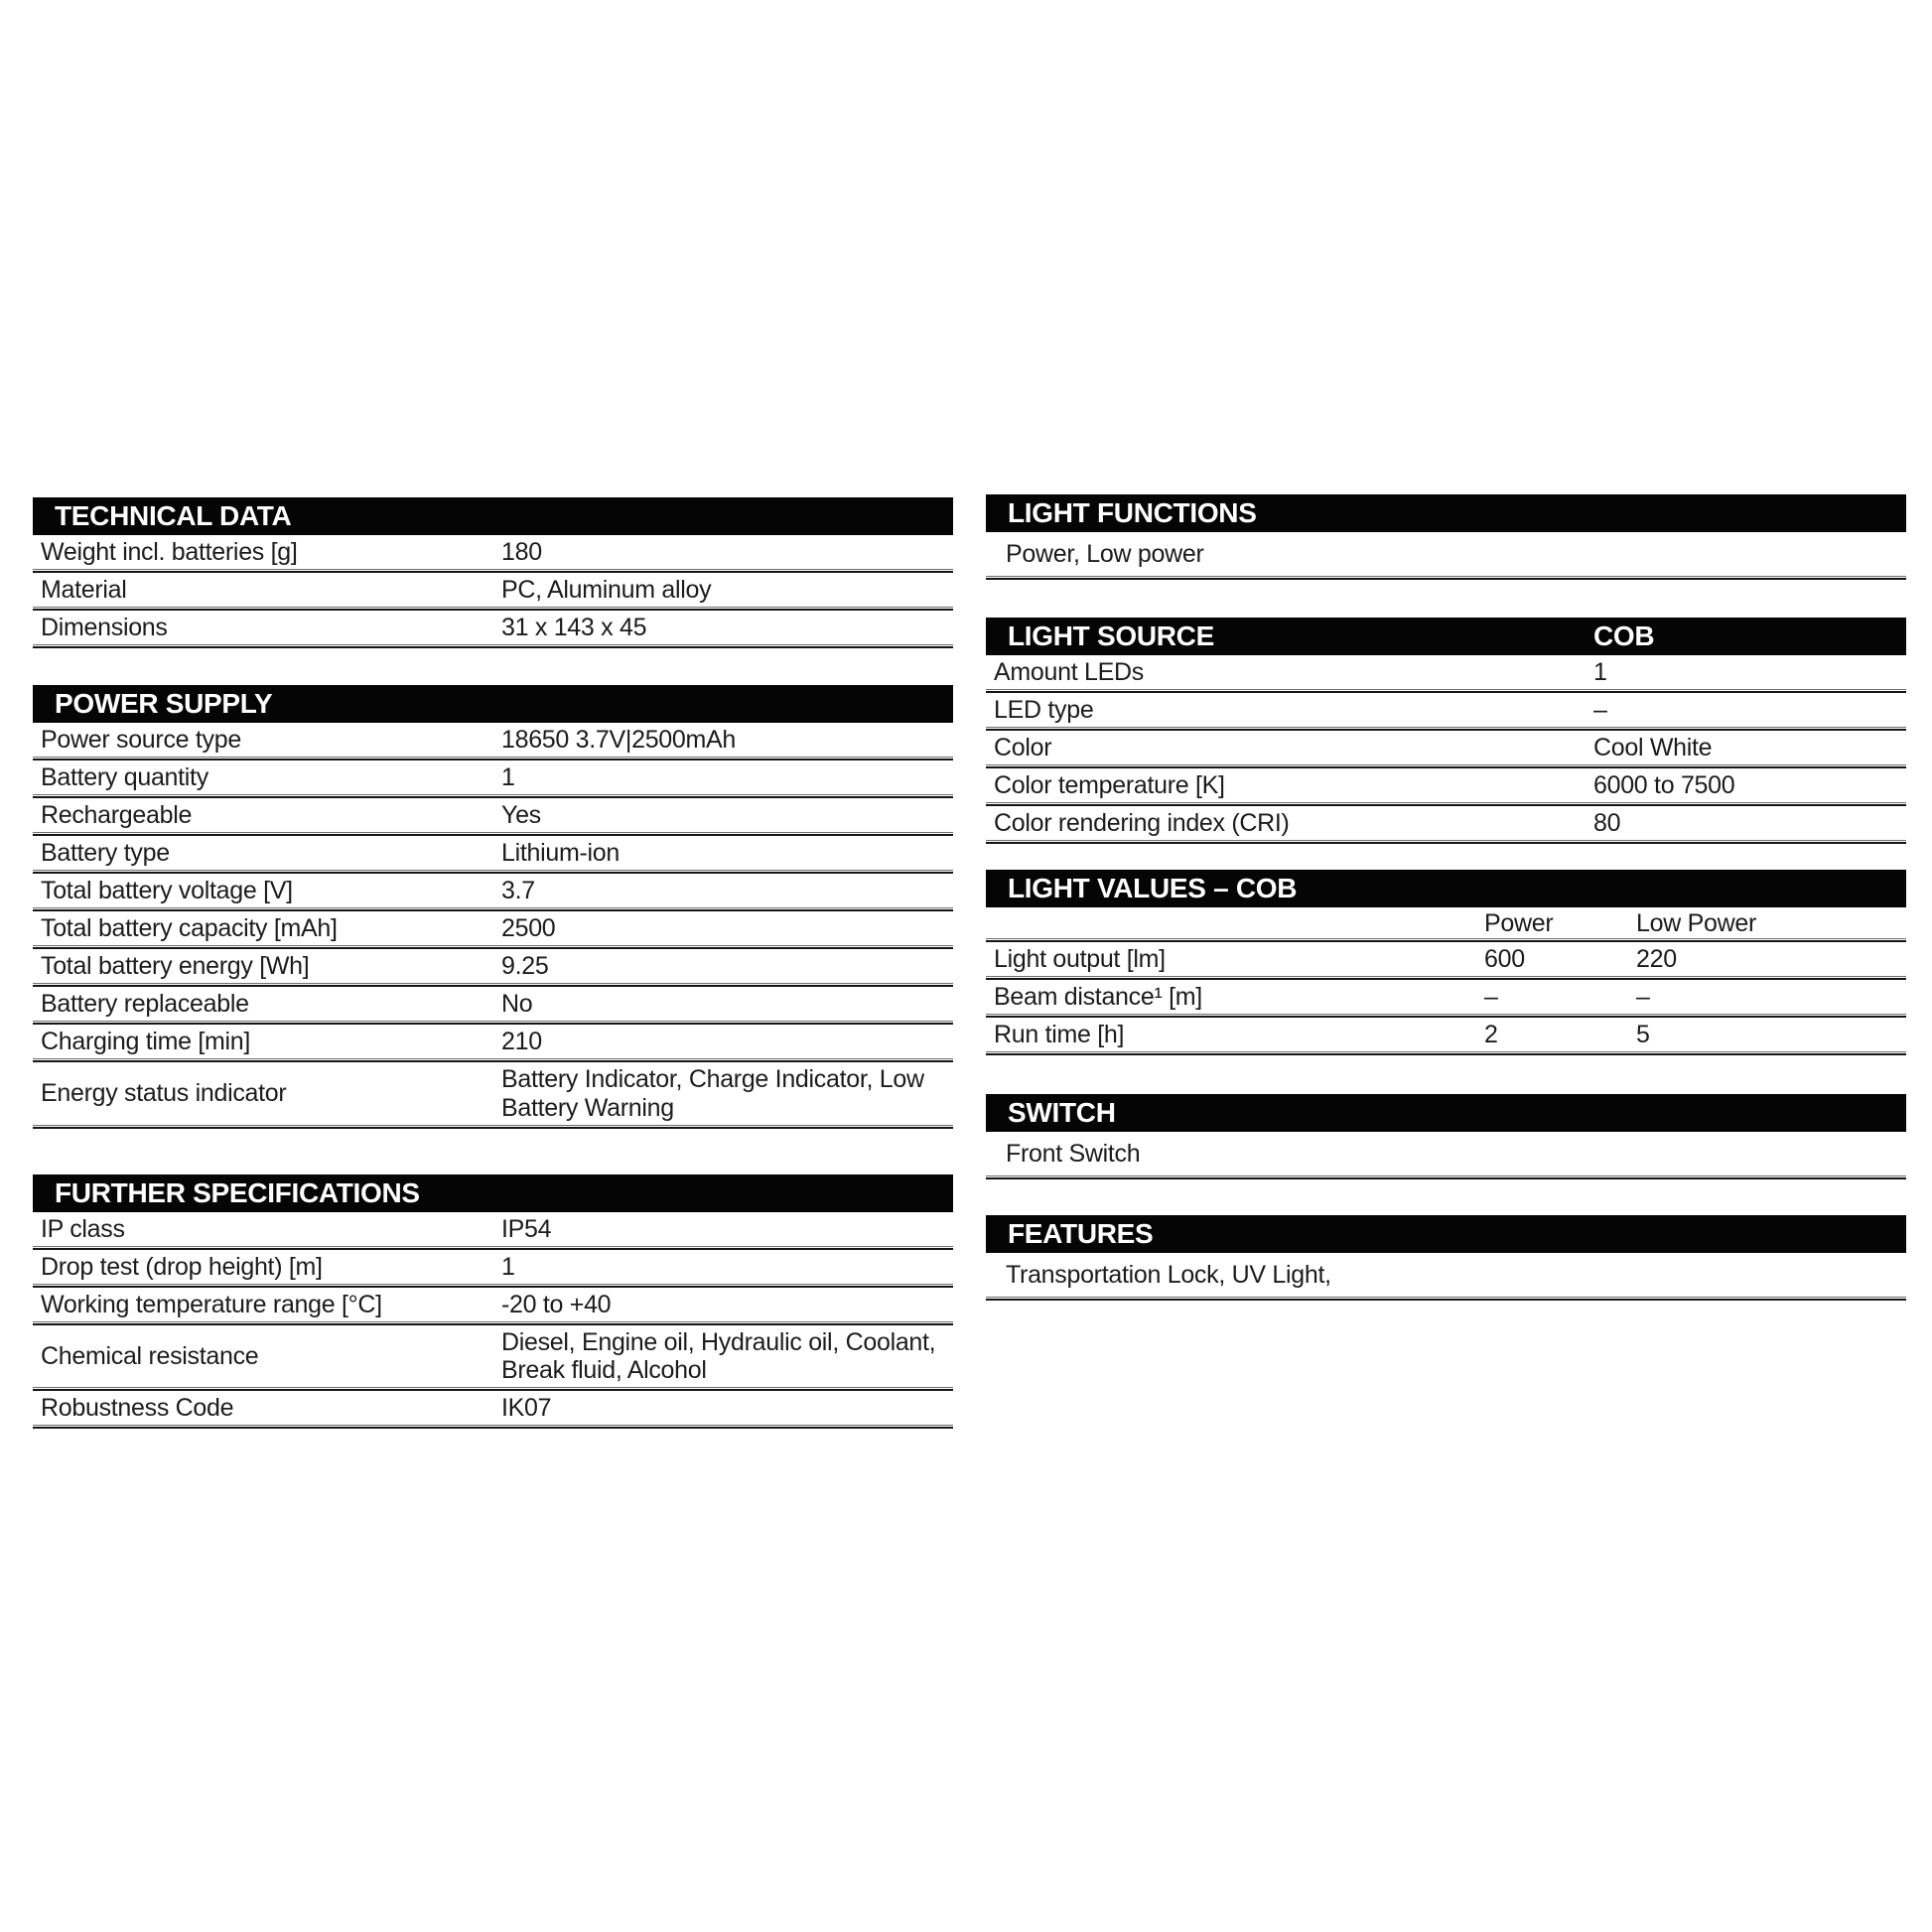 This screenshot has height=1932, width=1932. I want to click on column-header-row: Power Low Power, so click(1446, 925).